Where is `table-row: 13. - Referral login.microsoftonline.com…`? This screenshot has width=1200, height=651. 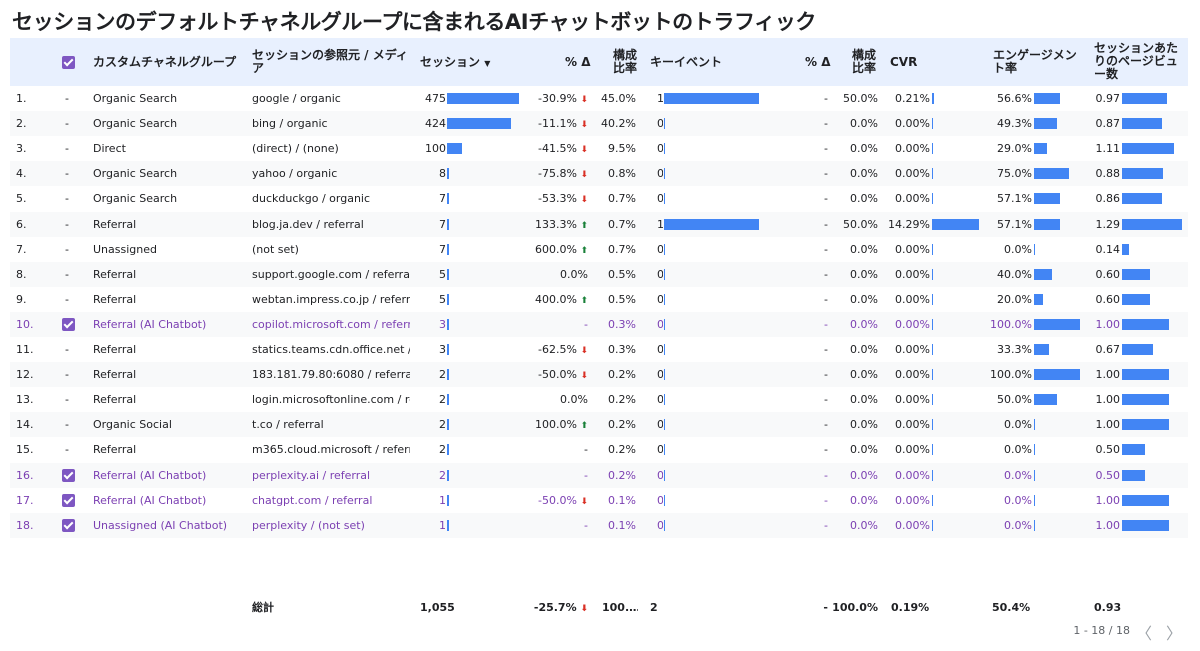 table-row: 13. - Referral login.microsoftonline.com… is located at coordinates (599, 399).